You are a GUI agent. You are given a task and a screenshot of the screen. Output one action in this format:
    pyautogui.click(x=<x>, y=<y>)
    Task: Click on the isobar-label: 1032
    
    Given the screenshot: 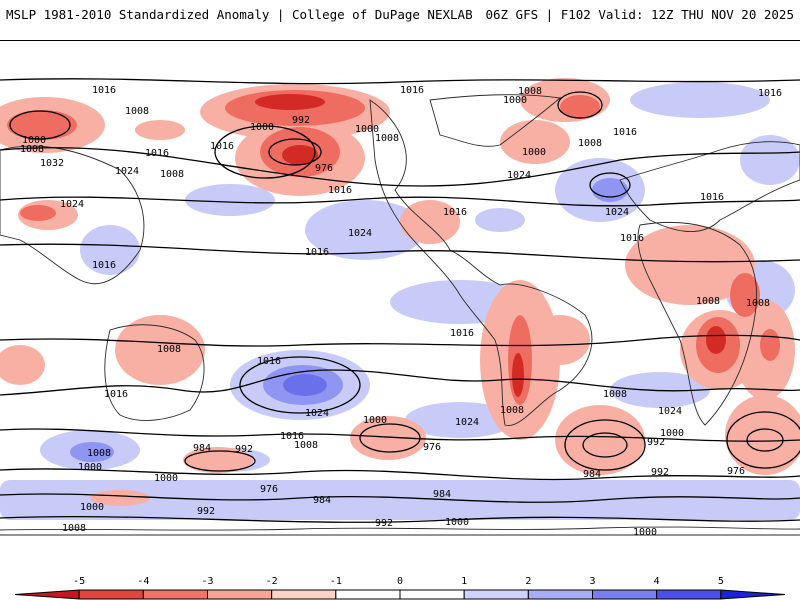 What is the action you would take?
    pyautogui.click(x=52, y=163)
    